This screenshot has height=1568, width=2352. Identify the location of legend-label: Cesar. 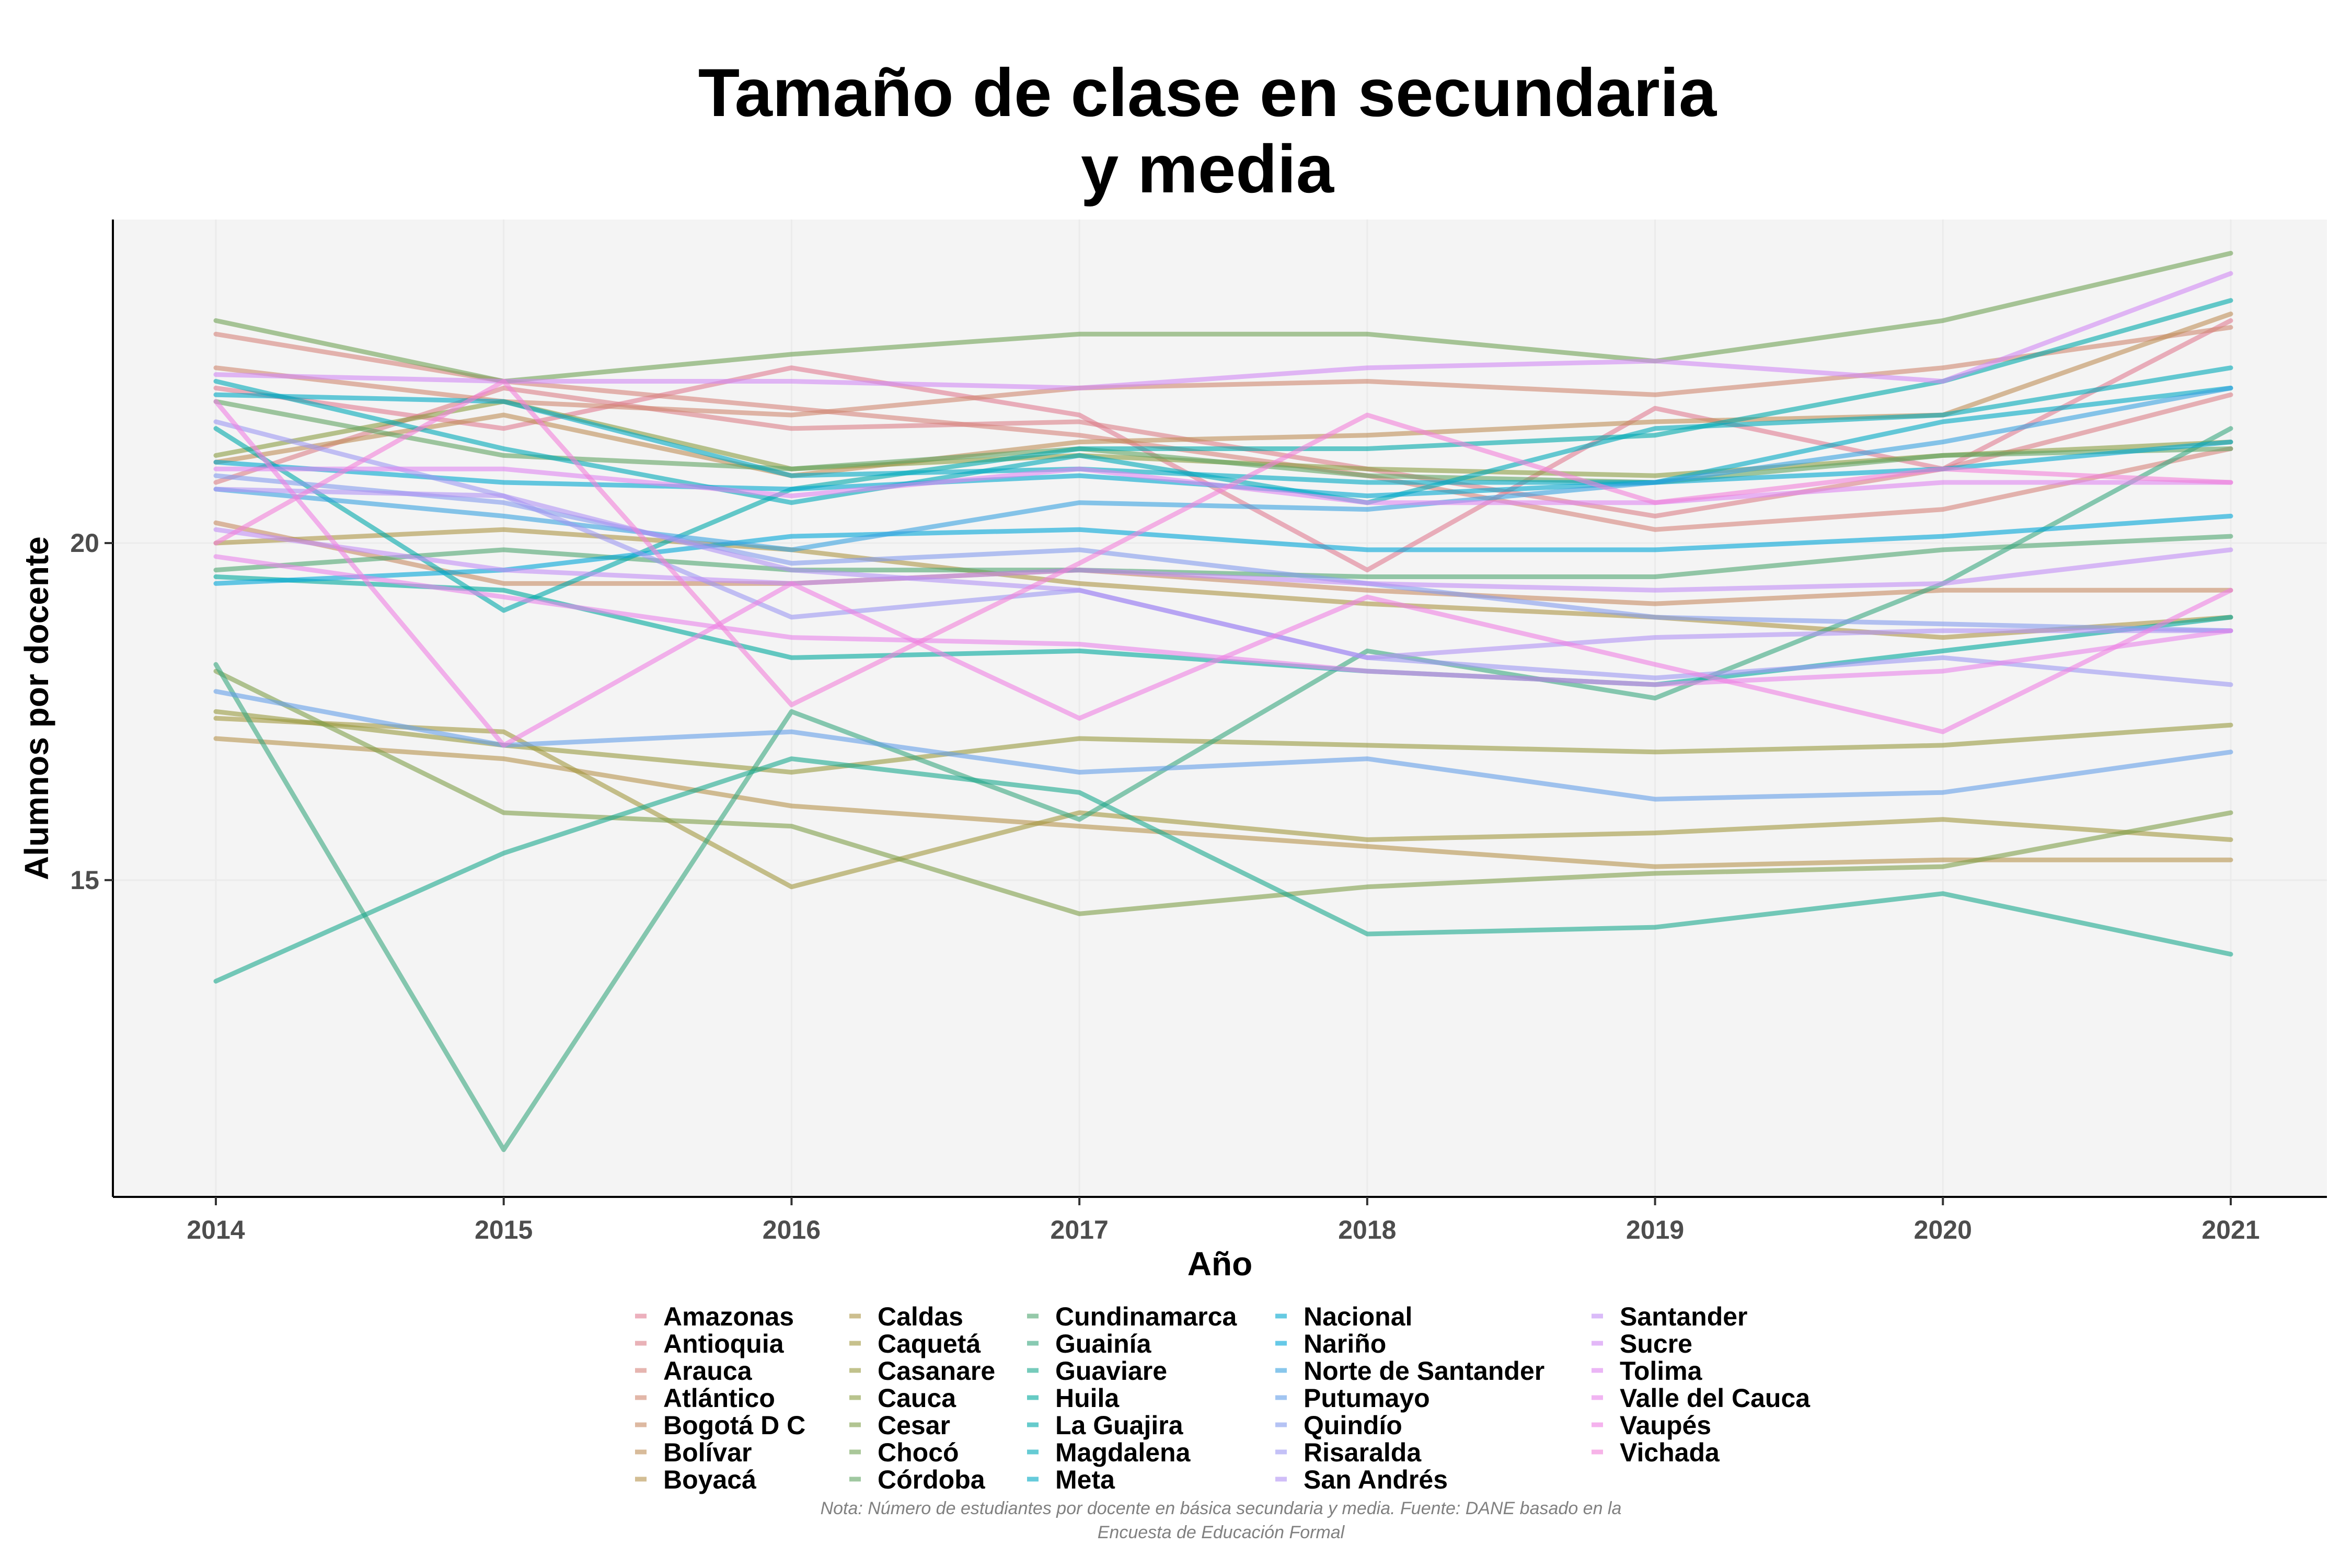
(914, 1425).